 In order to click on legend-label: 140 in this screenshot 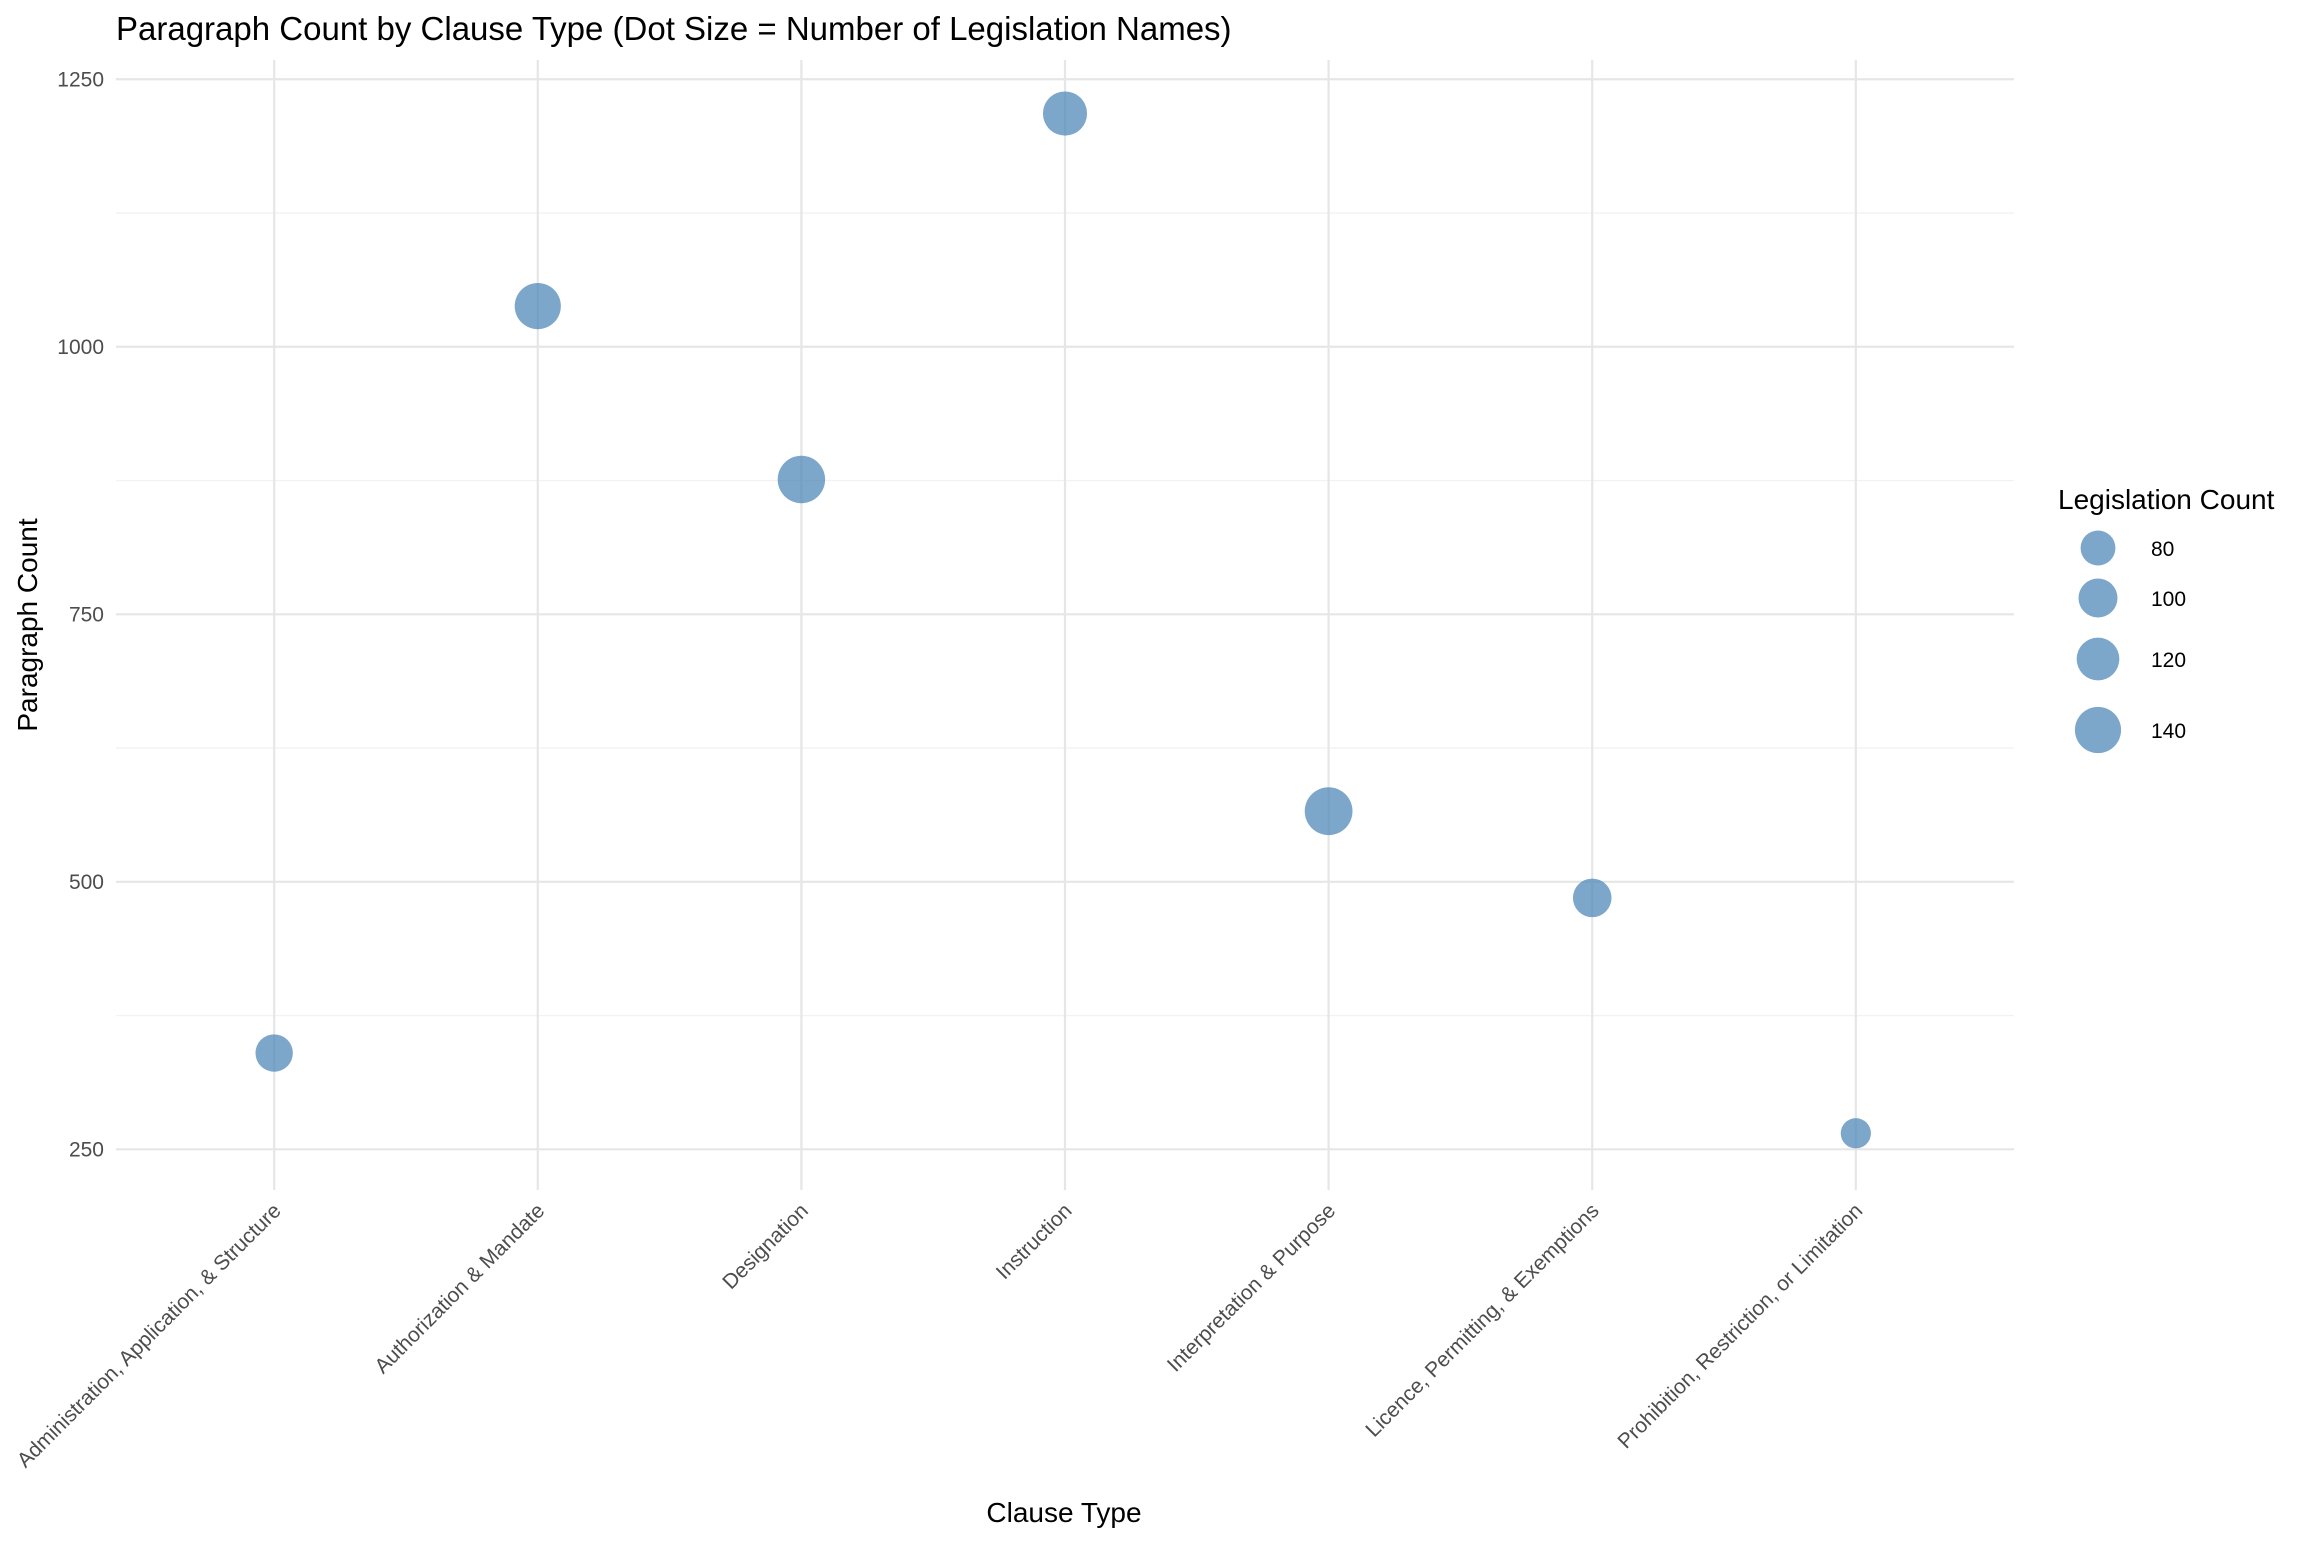, I will do `click(2168, 731)`.